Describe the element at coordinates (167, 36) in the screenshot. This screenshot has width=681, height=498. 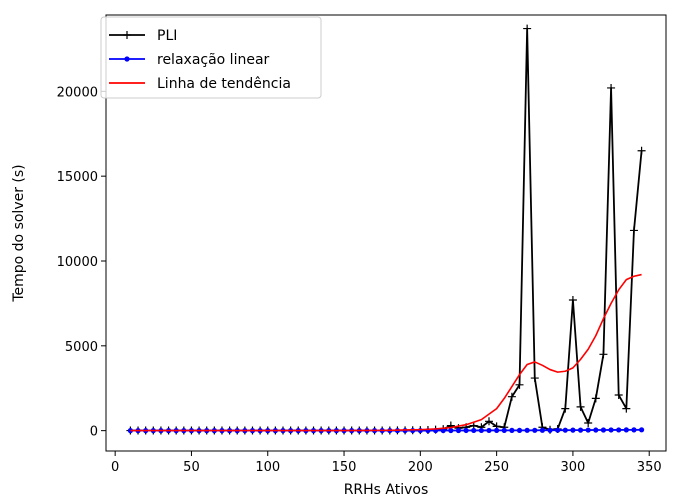
I see `legend-label: PLI` at that location.